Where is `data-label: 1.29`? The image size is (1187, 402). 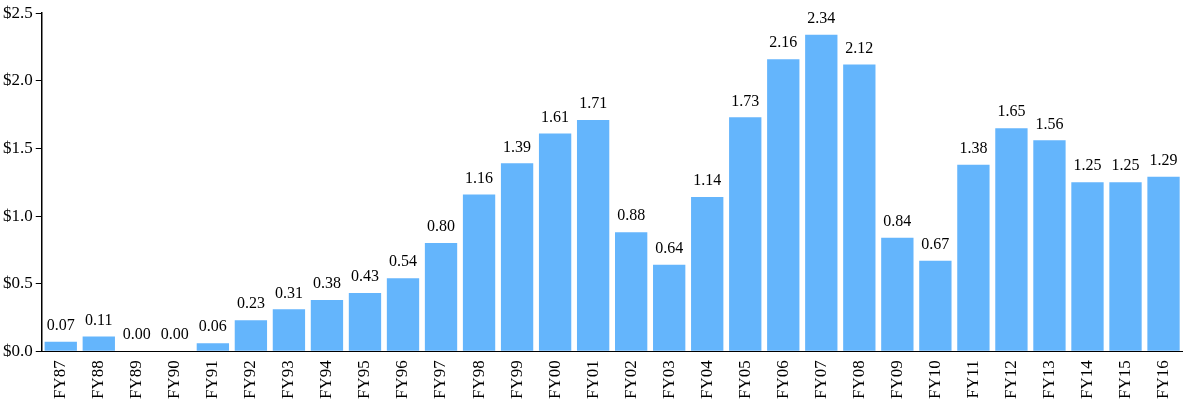
data-label: 1.29 is located at coordinates (1163, 160).